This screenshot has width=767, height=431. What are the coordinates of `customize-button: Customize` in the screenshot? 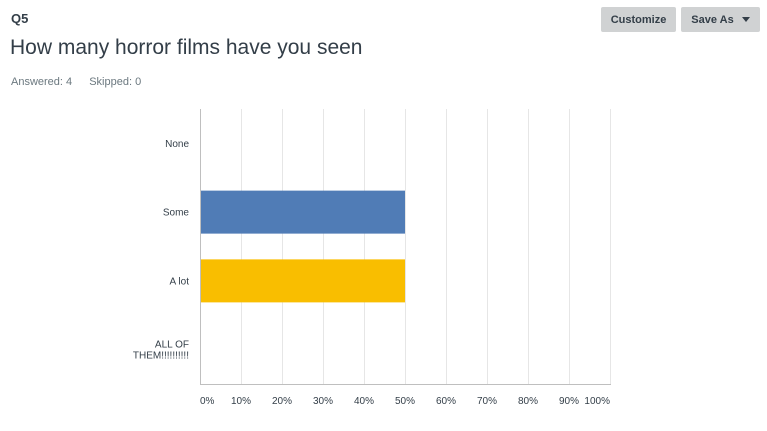 It's located at (638, 19).